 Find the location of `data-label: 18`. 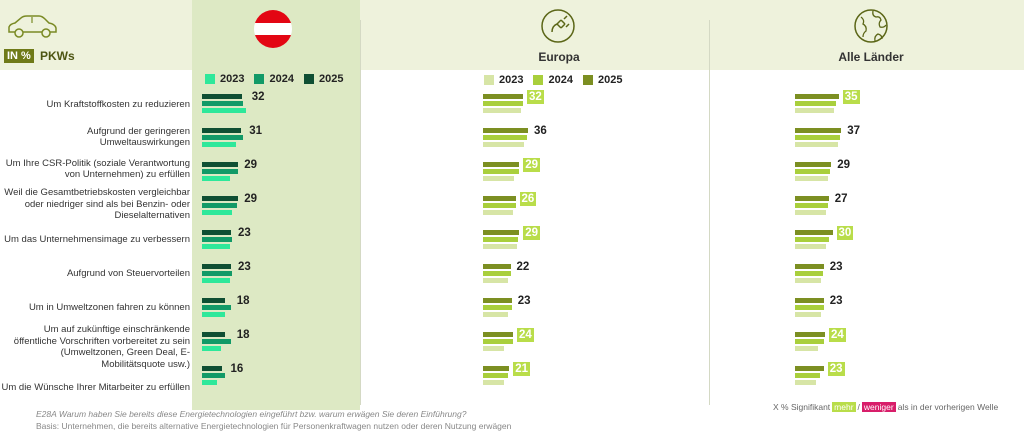

data-label: 18 is located at coordinates (243, 335).